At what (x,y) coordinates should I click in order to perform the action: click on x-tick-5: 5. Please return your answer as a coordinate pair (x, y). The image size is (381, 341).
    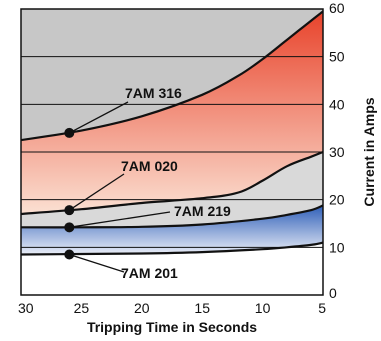
    Looking at the image, I should click on (322, 308).